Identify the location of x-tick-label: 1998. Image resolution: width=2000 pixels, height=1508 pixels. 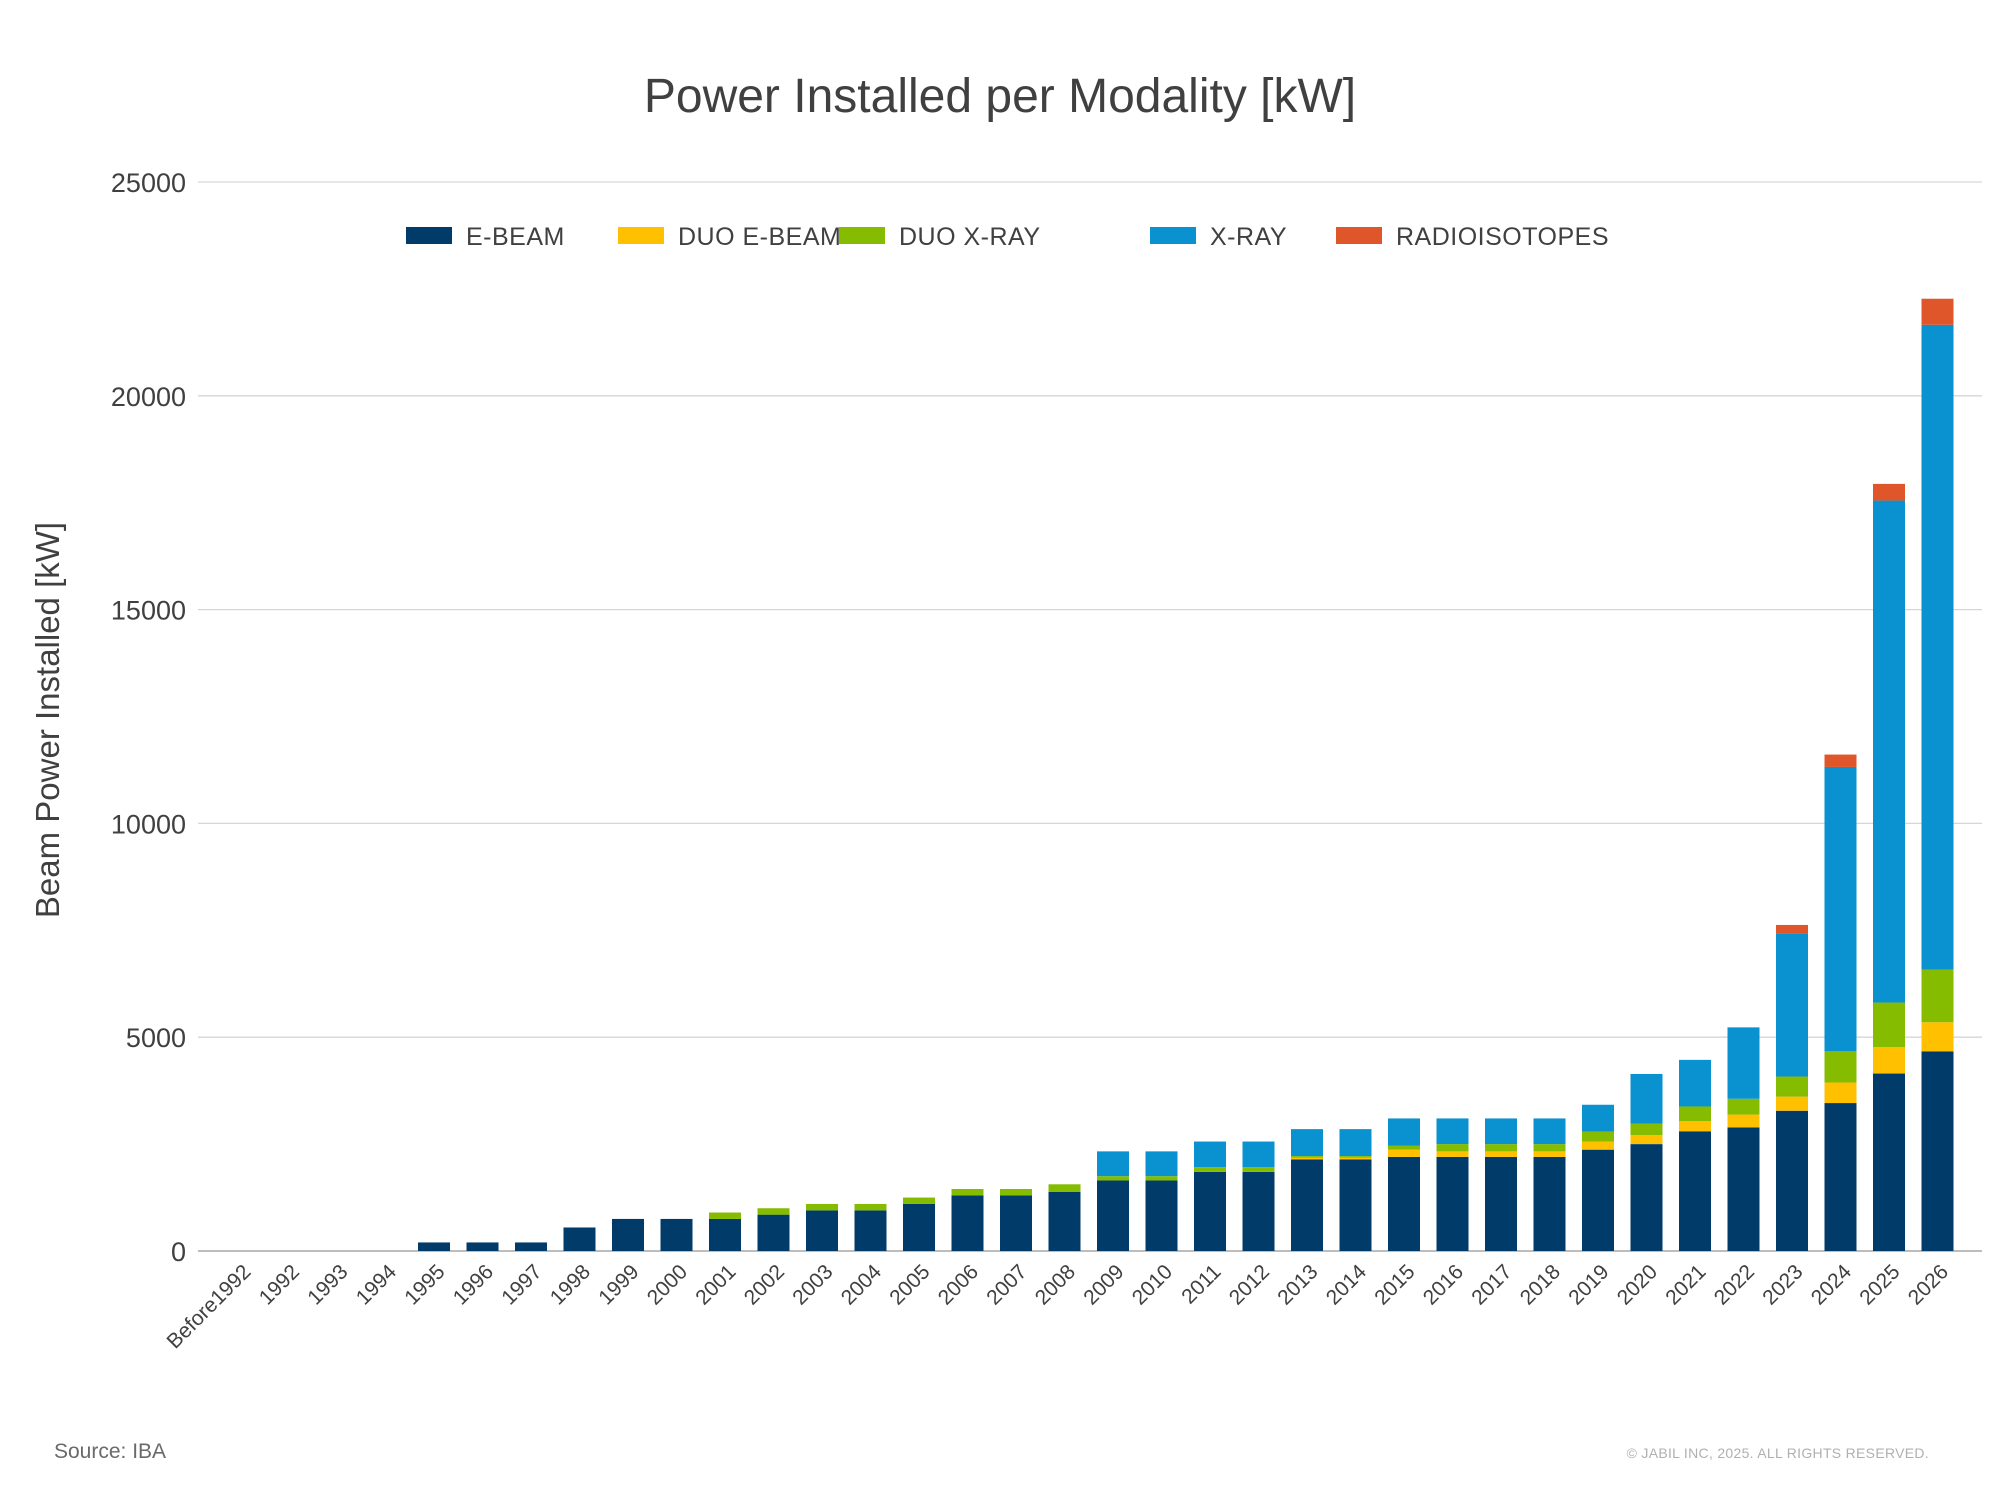
(570, 1284).